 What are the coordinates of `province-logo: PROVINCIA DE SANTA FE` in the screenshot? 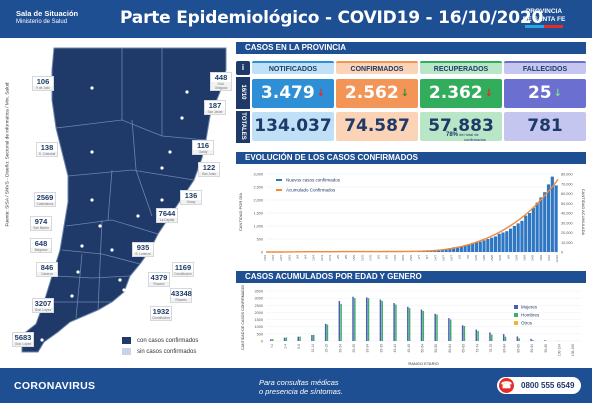 It's located at (544, 19).